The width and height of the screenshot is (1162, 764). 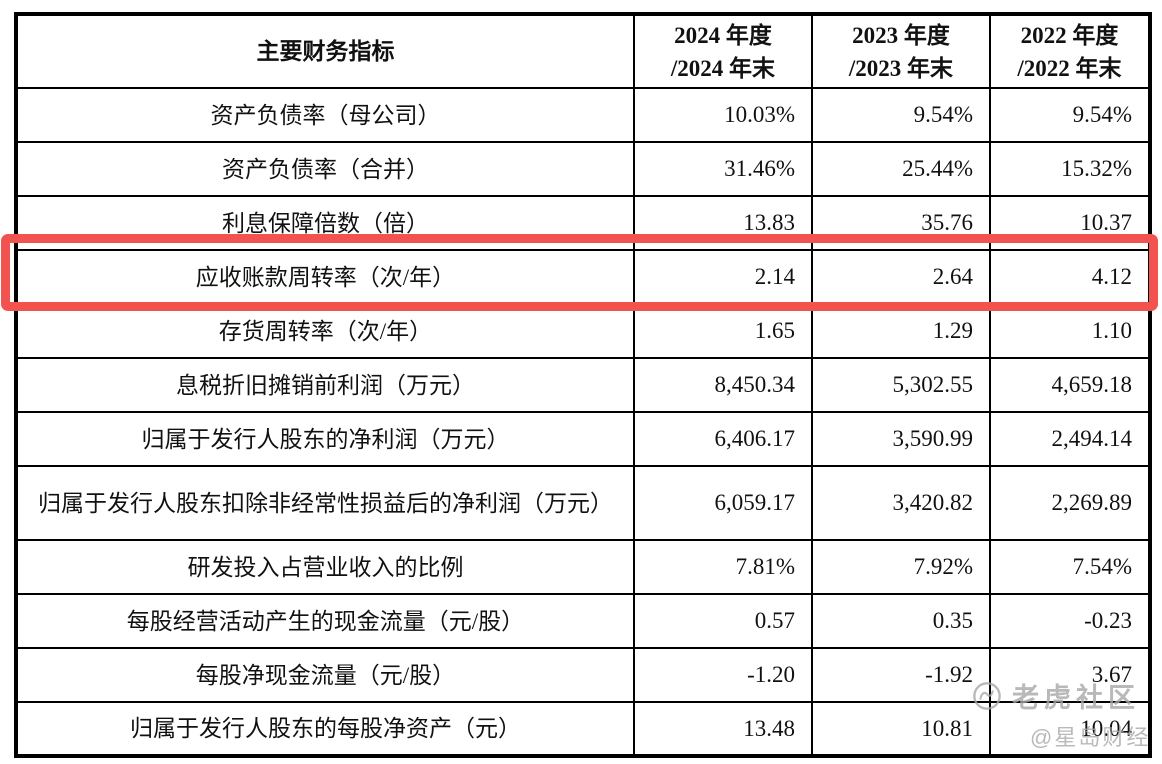 I want to click on row-value: 35.76, so click(x=901, y=223).